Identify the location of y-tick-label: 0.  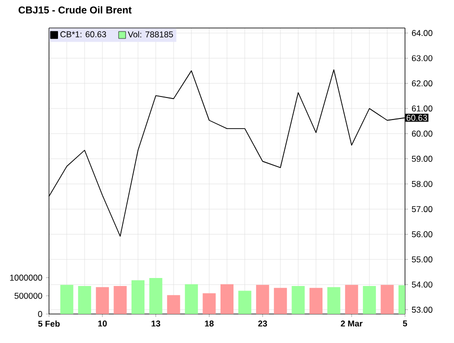
(40, 314).